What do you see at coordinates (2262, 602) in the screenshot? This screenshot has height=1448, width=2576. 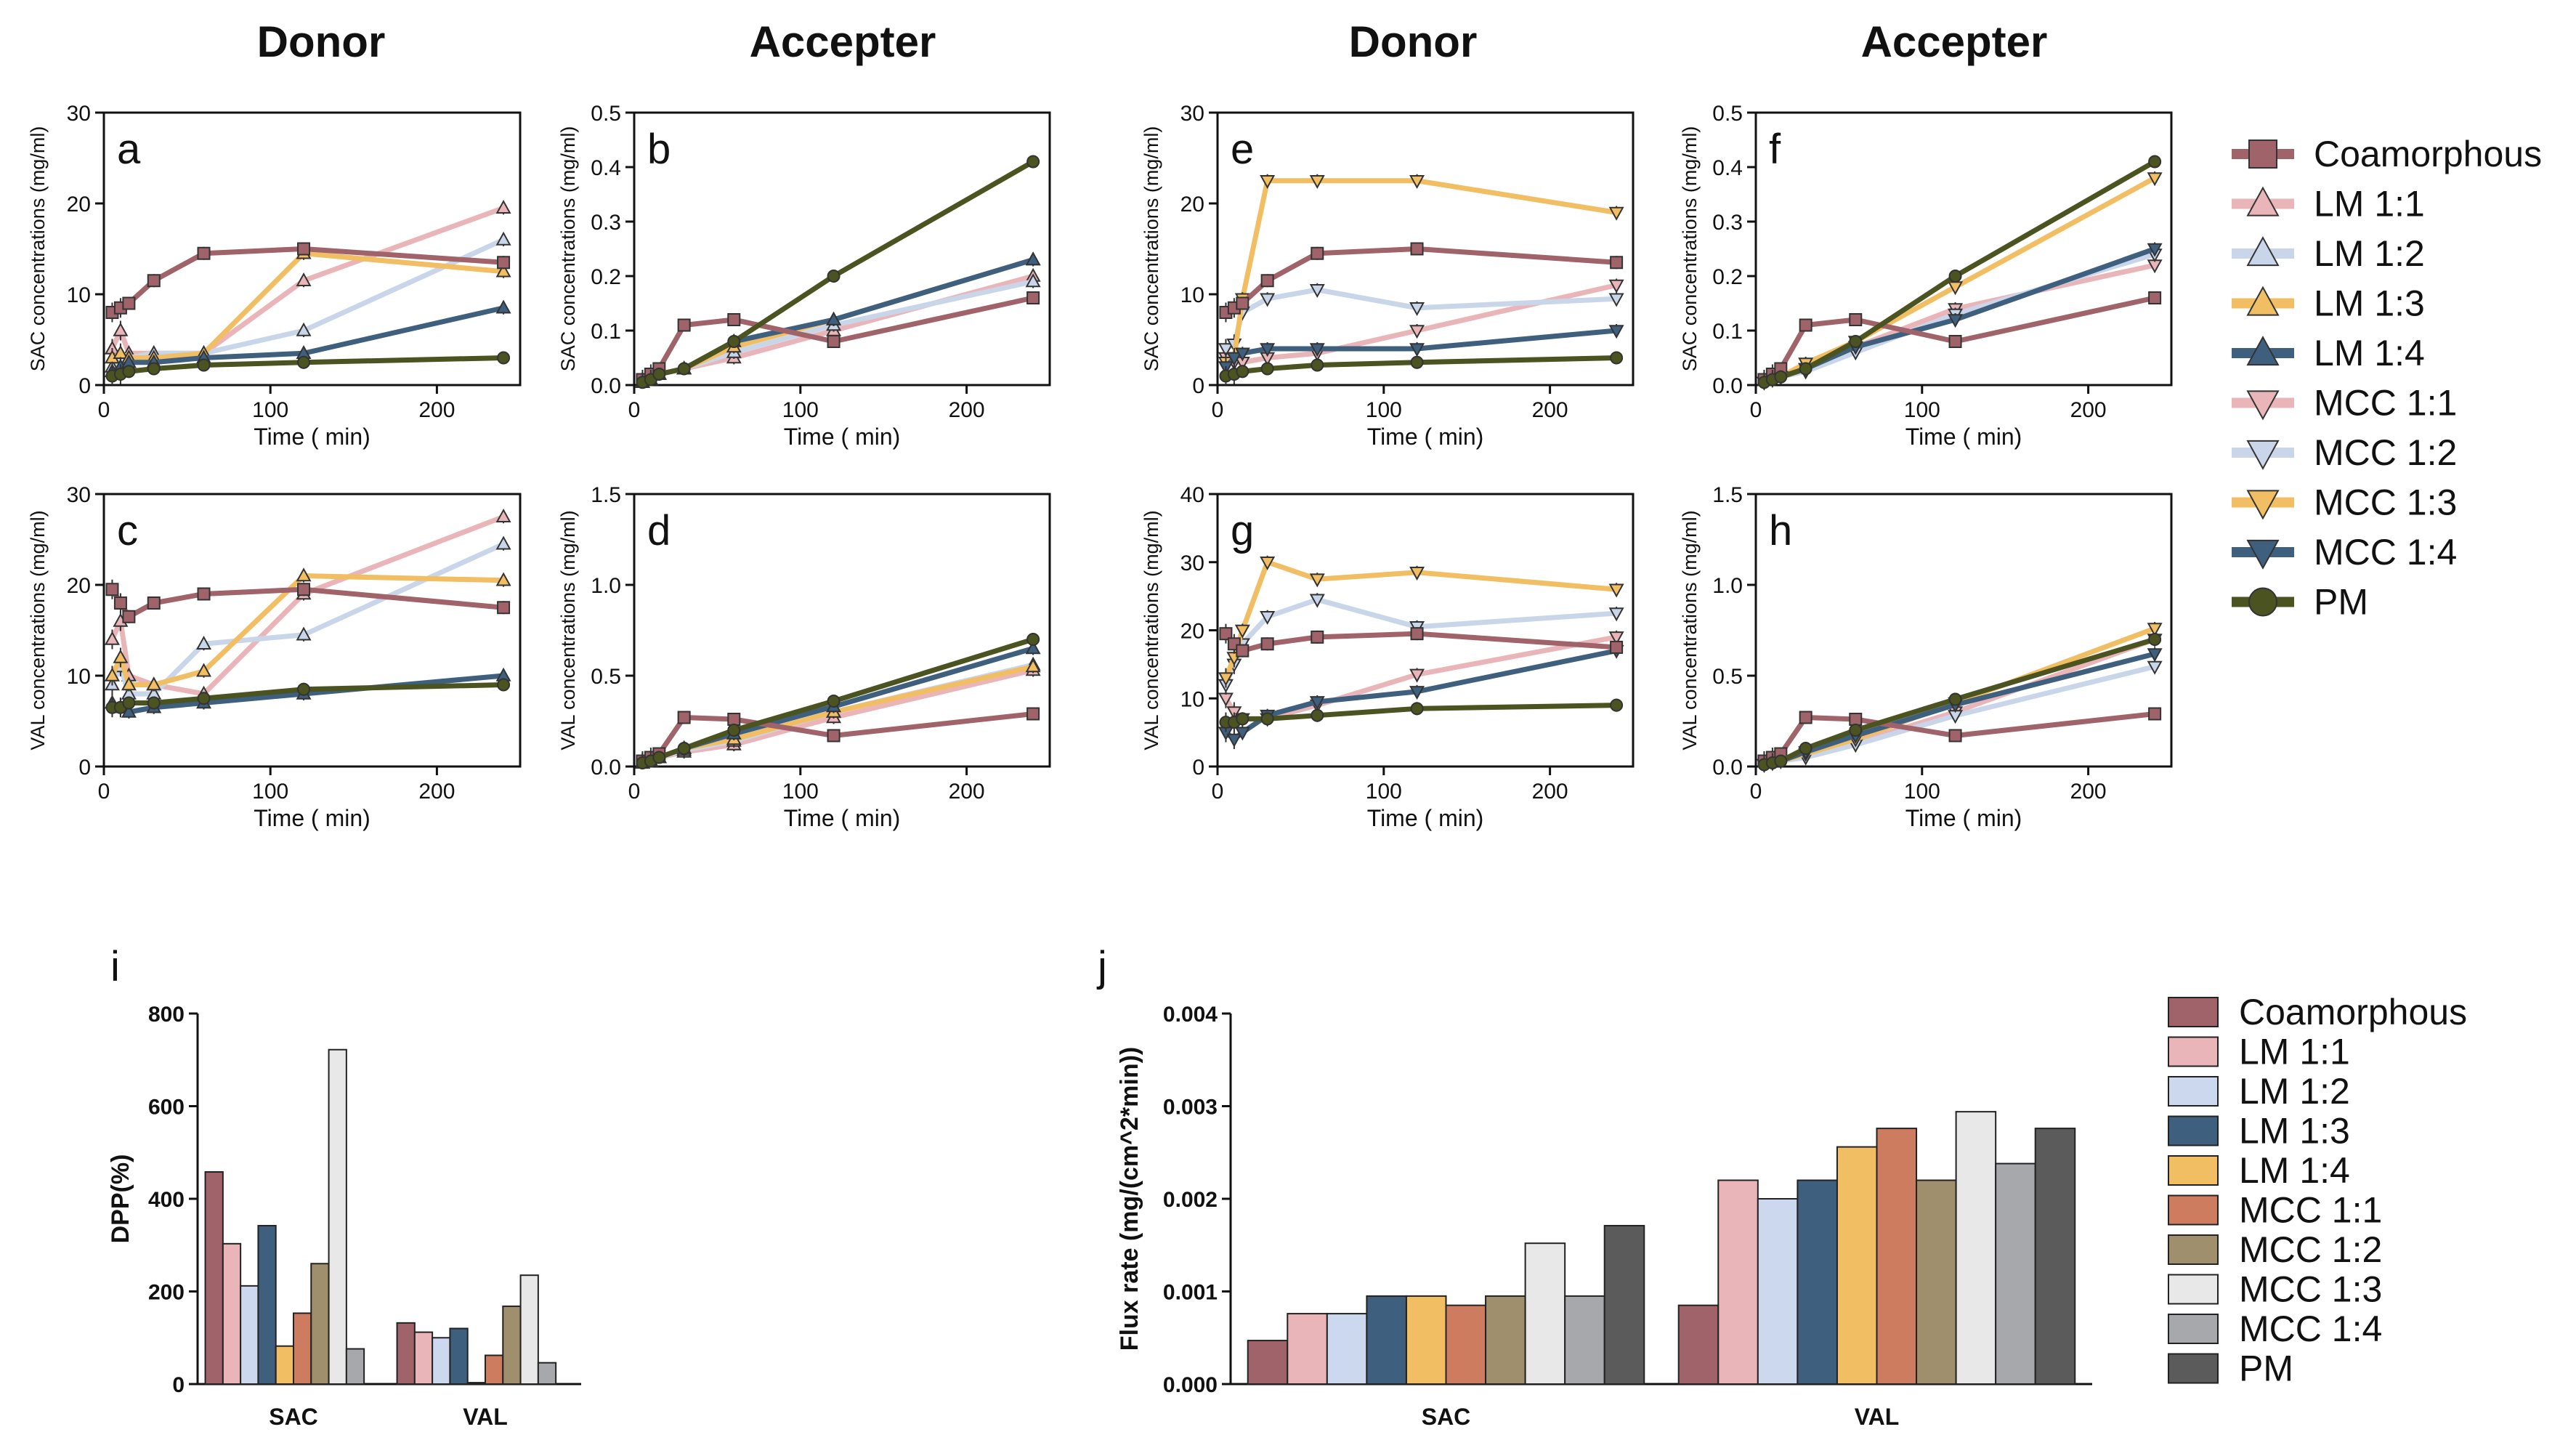 I see `legend-marker-pm` at bounding box center [2262, 602].